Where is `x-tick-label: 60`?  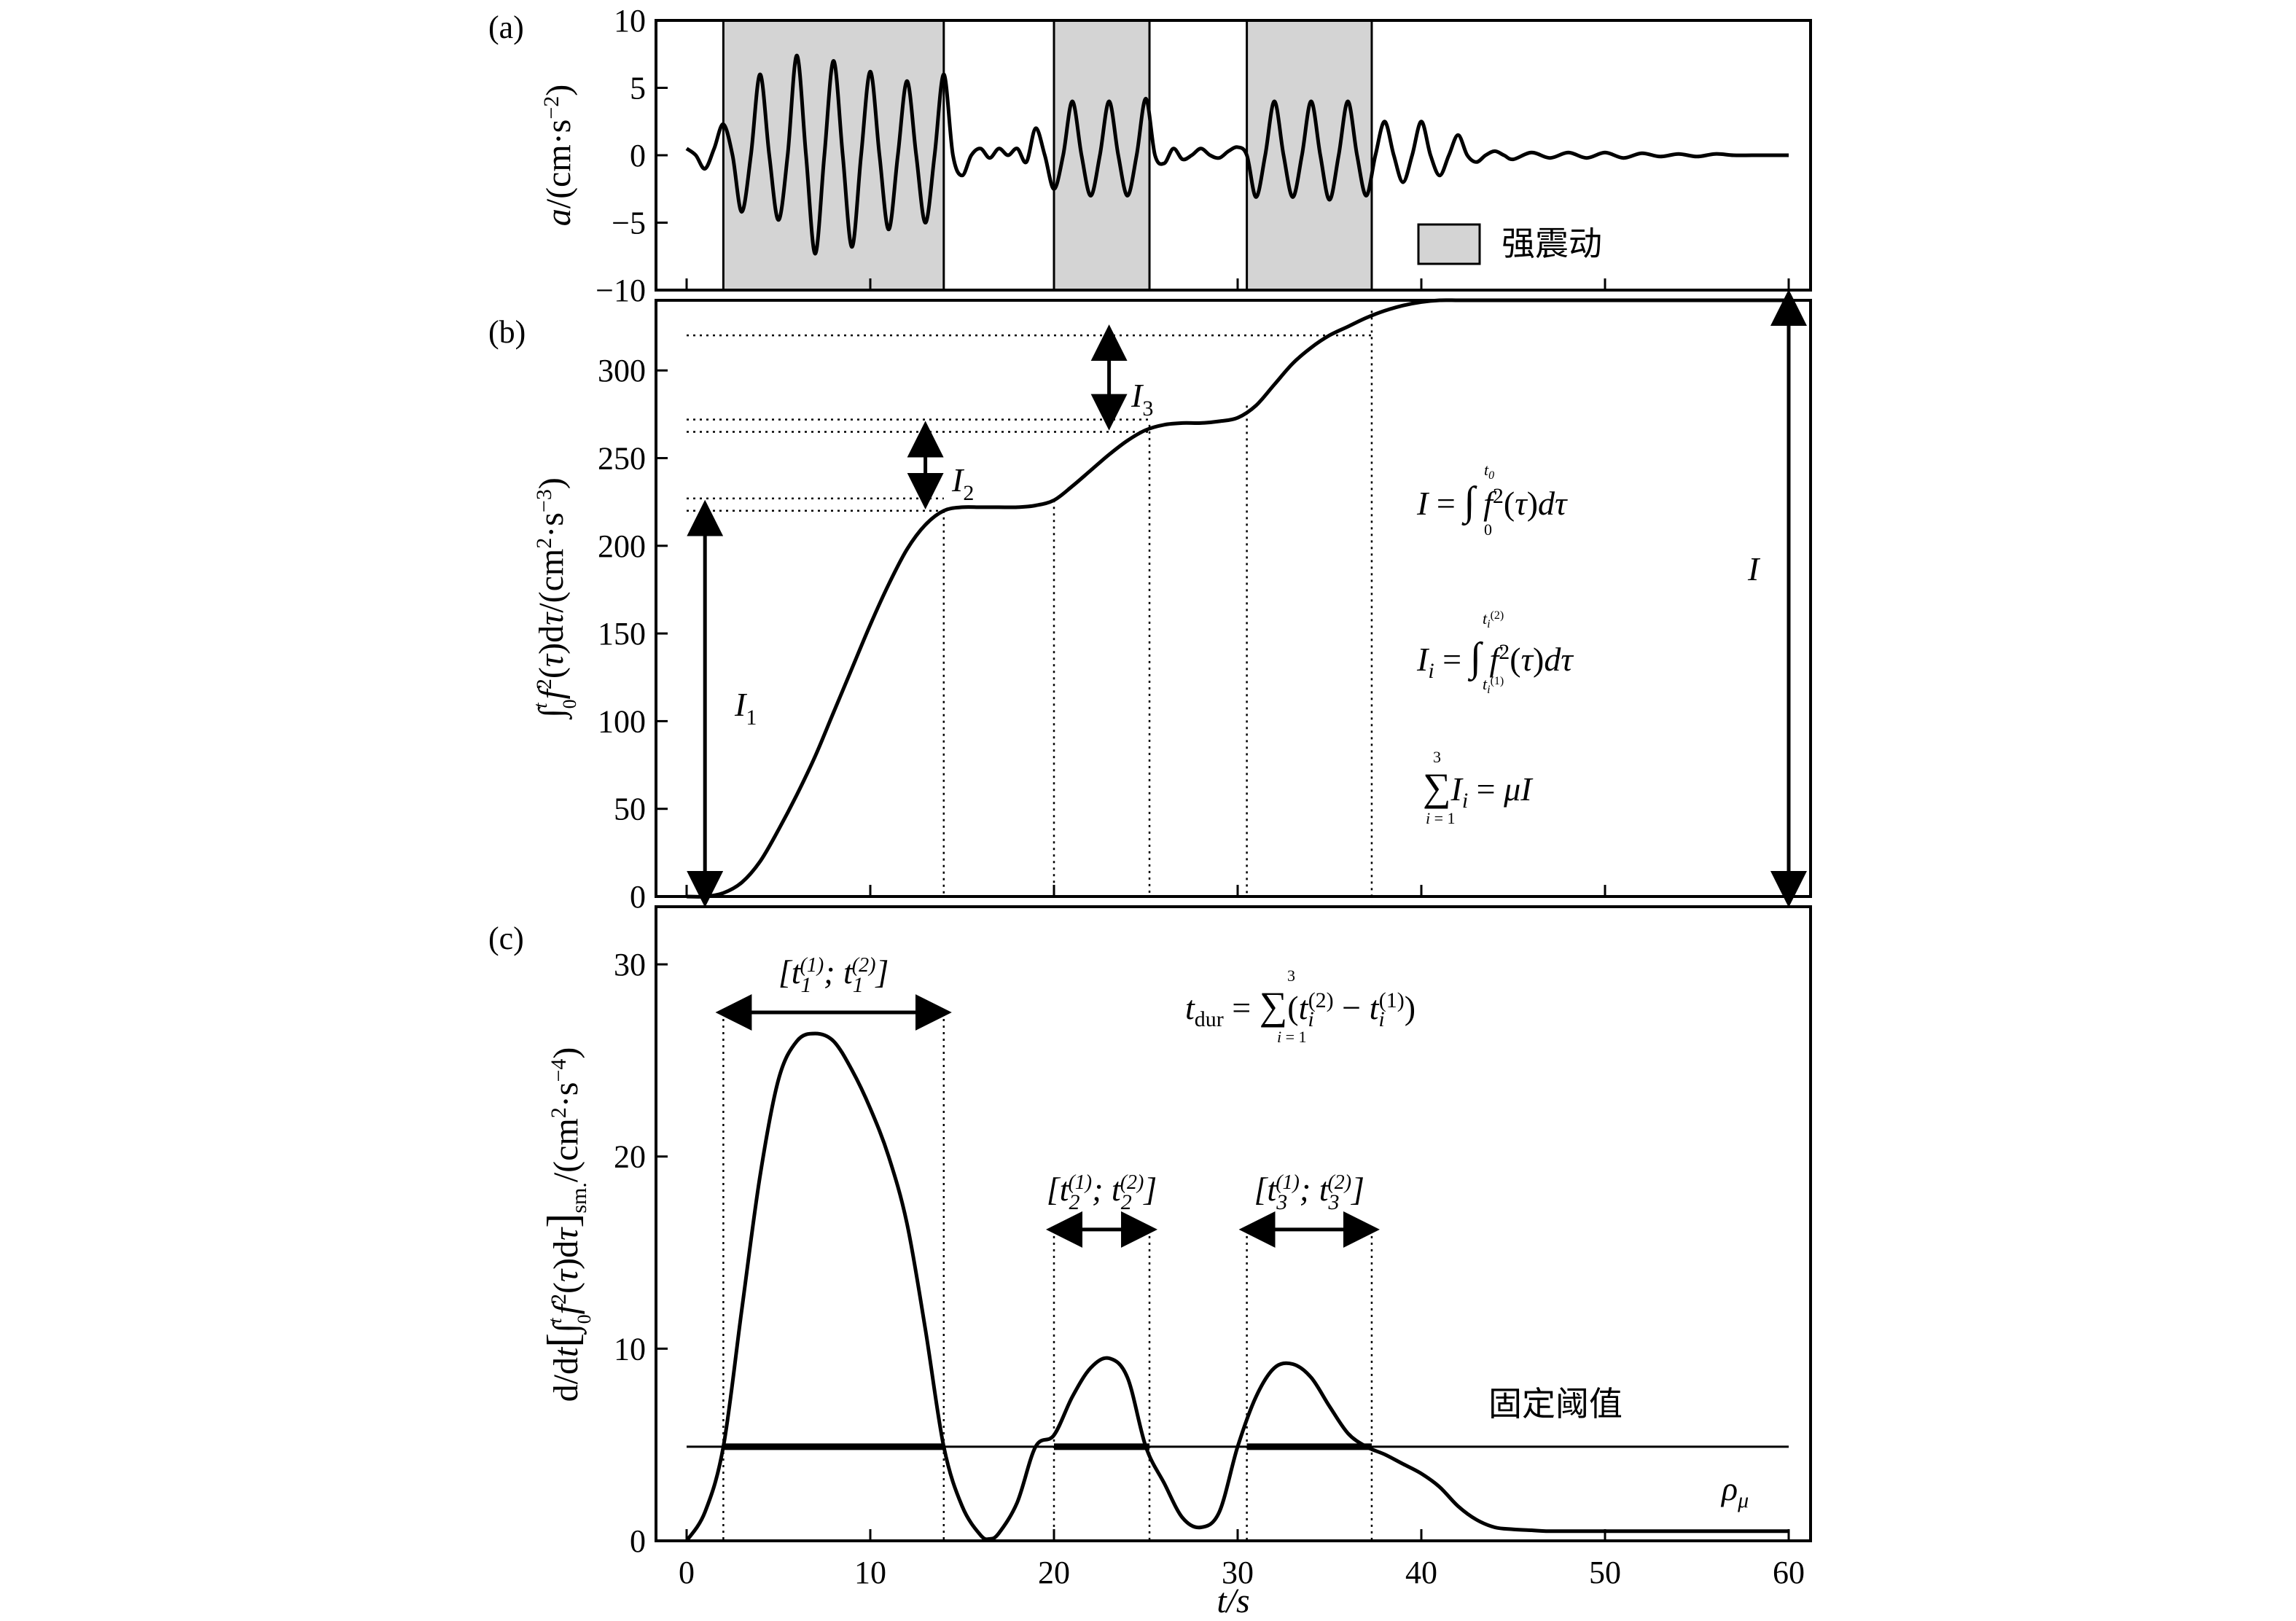
x-tick-label: 60 is located at coordinates (1789, 1572).